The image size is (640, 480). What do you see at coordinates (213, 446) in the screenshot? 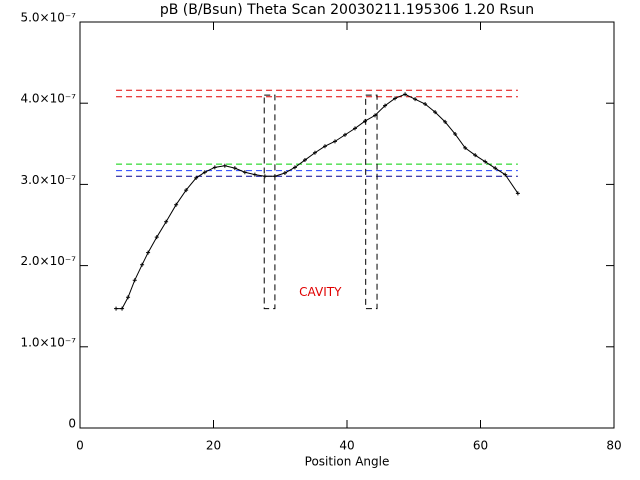
I see `x-tick-label: 20` at bounding box center [213, 446].